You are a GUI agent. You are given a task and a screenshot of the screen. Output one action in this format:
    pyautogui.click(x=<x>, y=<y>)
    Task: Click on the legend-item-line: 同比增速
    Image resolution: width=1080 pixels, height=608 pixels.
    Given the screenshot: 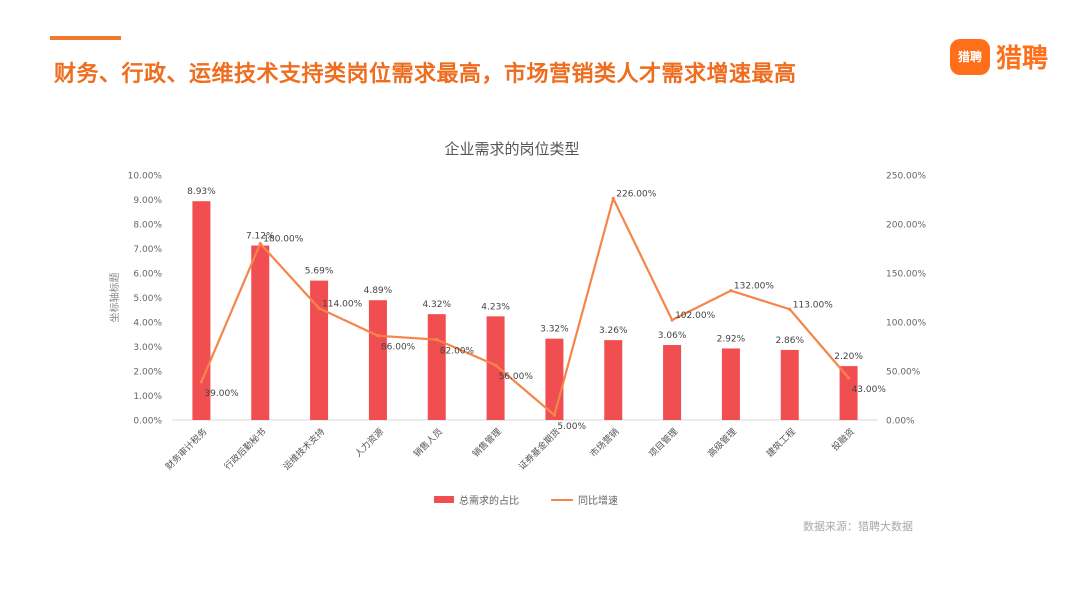 What is the action you would take?
    pyautogui.click(x=584, y=499)
    